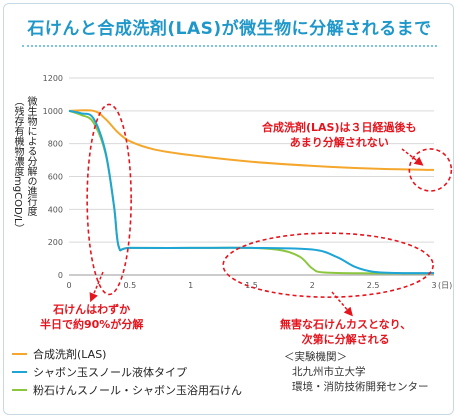 This screenshot has height=420, width=459. I want to click on legend-label-liquid-soap: シャボン玉スノール液体タイプ, so click(110, 372).